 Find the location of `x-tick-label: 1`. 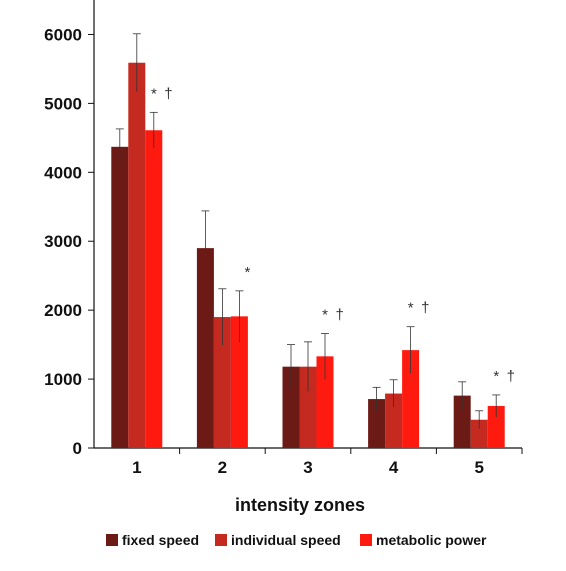

x-tick-label: 1 is located at coordinates (136, 467).